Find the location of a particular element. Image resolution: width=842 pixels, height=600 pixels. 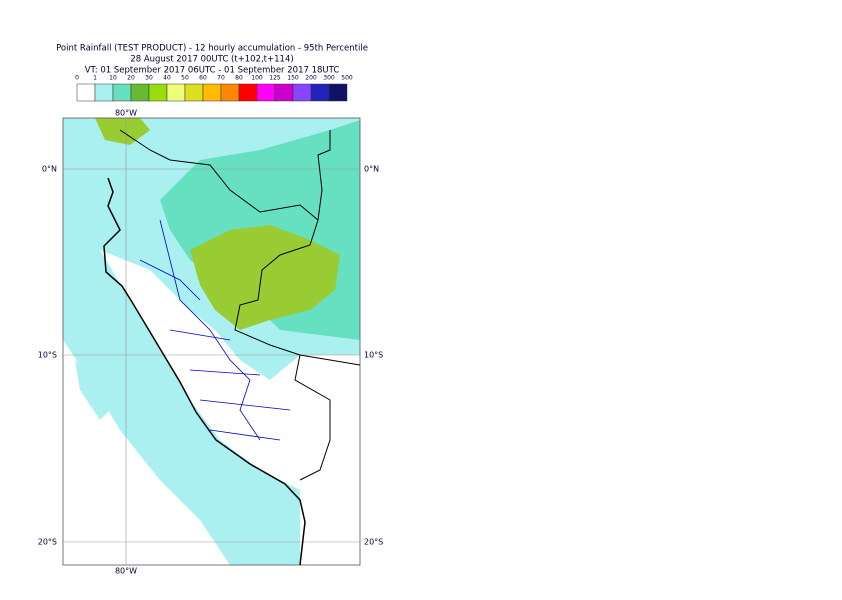

colorbar-label: 60 is located at coordinates (203, 78).